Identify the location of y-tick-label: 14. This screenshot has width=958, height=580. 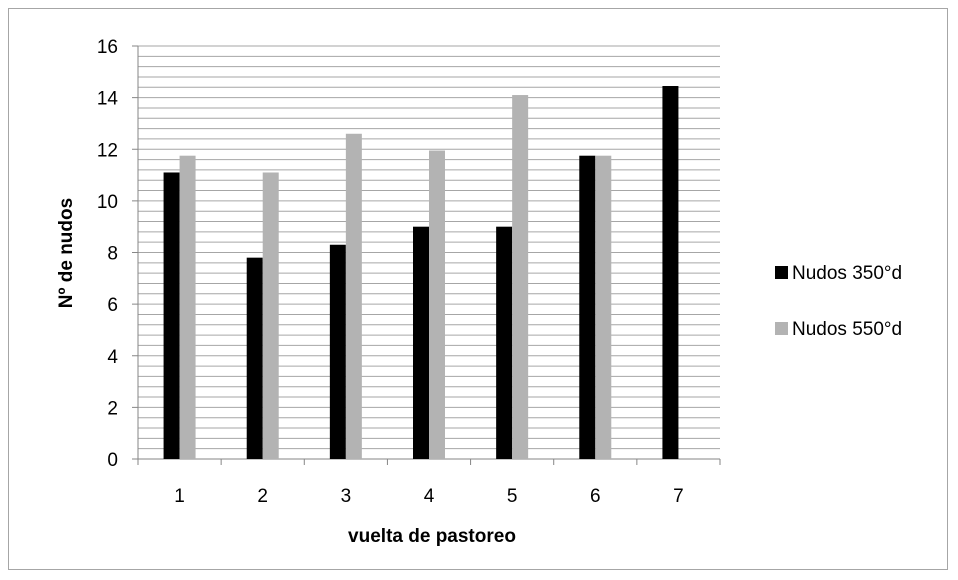
(108, 99).